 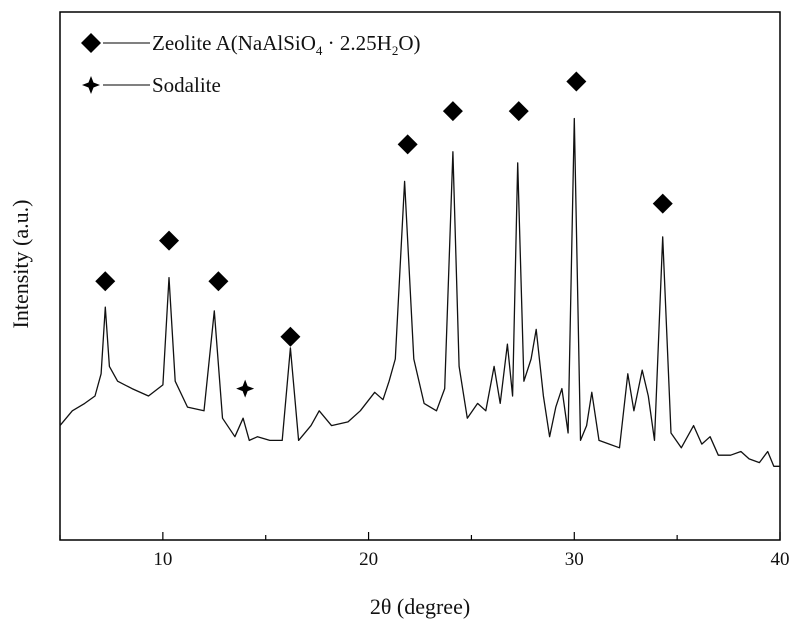 What do you see at coordinates (420, 536) in the screenshot?
I see `x-axis-ticks` at bounding box center [420, 536].